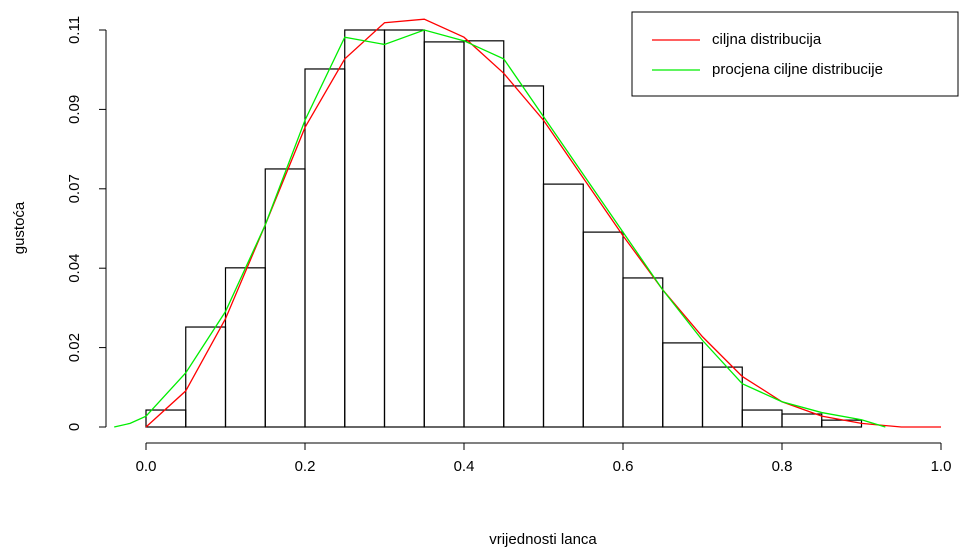 Image resolution: width=973 pixels, height=554 pixels. What do you see at coordinates (464, 466) in the screenshot?
I see `x-tick-label: 0.4` at bounding box center [464, 466].